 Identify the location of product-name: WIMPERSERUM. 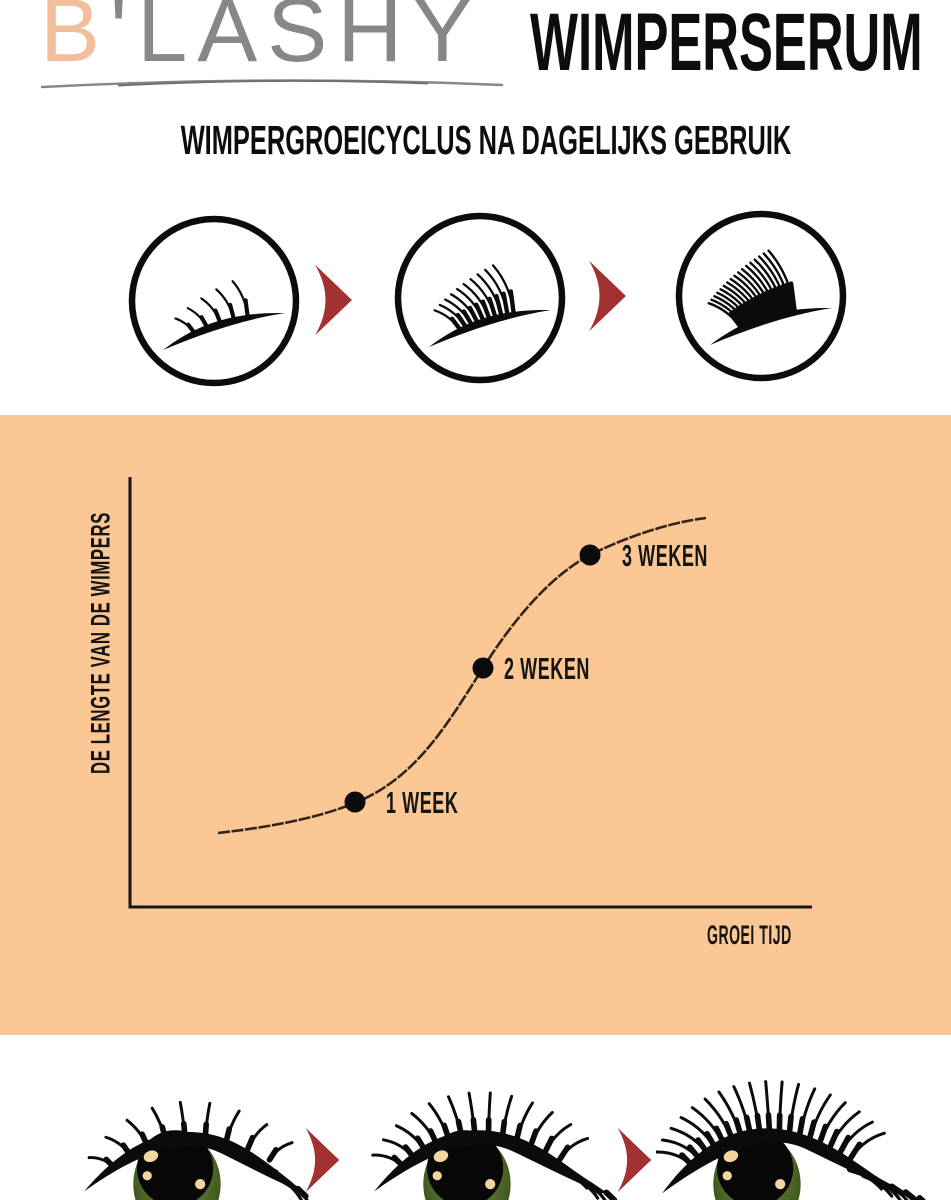
(726, 44).